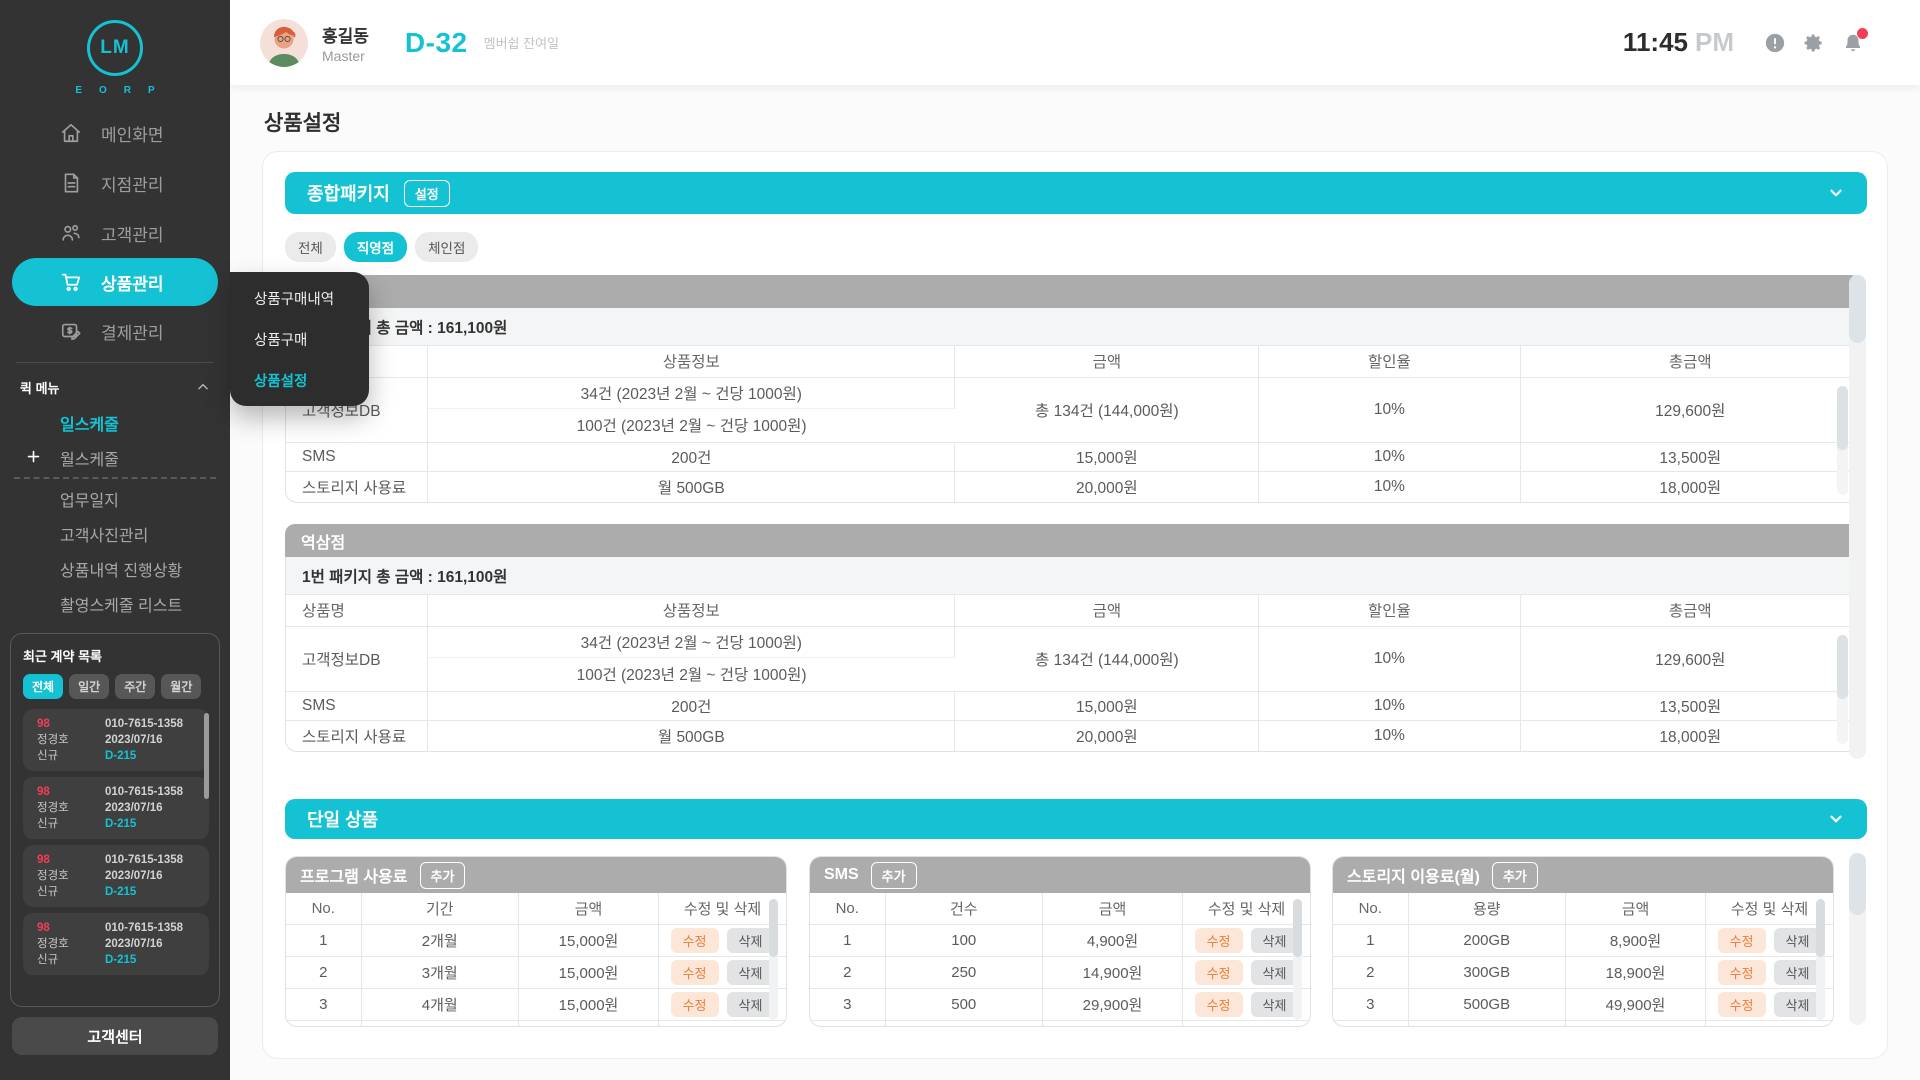 This screenshot has width=1920, height=1080. Describe the element at coordinates (115, 133) in the screenshot. I see `sidebar-item-home: 메인화면` at that location.